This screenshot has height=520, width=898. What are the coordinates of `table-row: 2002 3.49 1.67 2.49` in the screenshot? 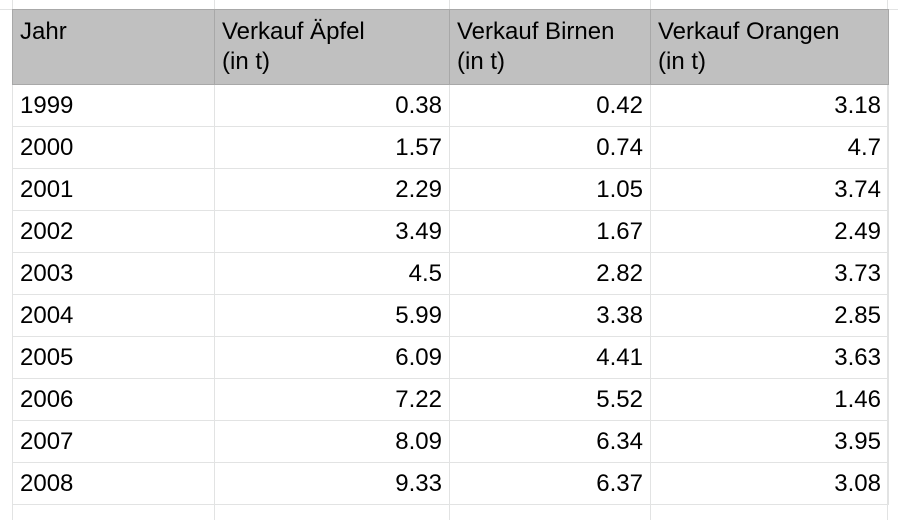 It's located at (450, 231).